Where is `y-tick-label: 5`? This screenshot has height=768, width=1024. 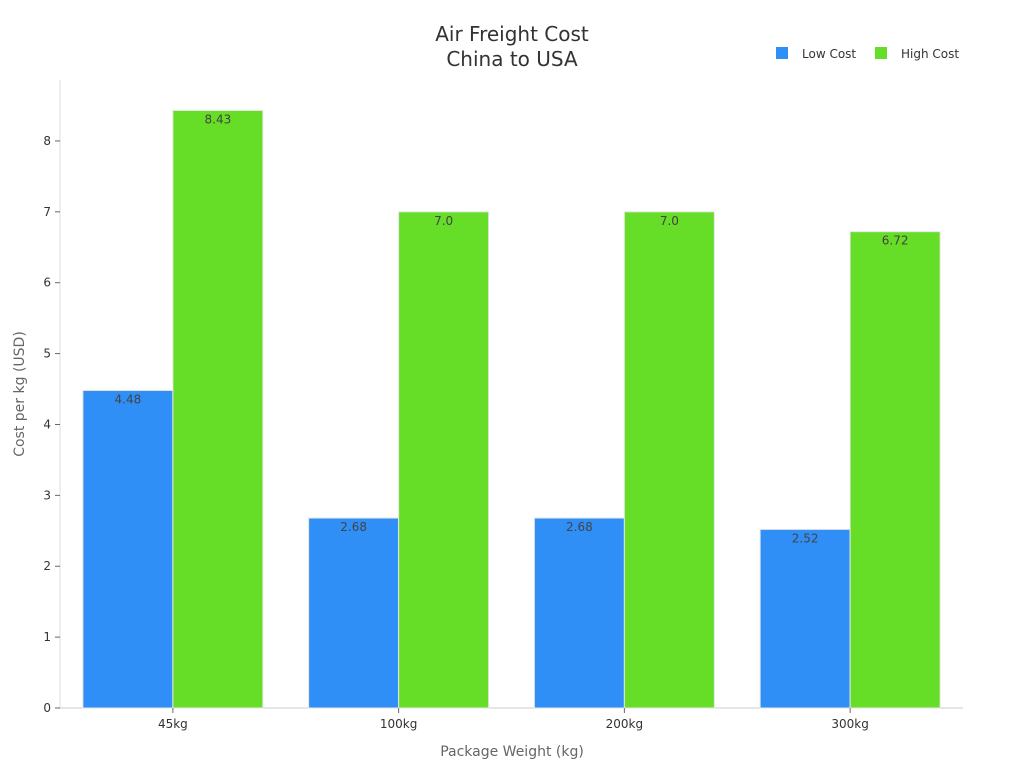
y-tick-label: 5 is located at coordinates (47, 354).